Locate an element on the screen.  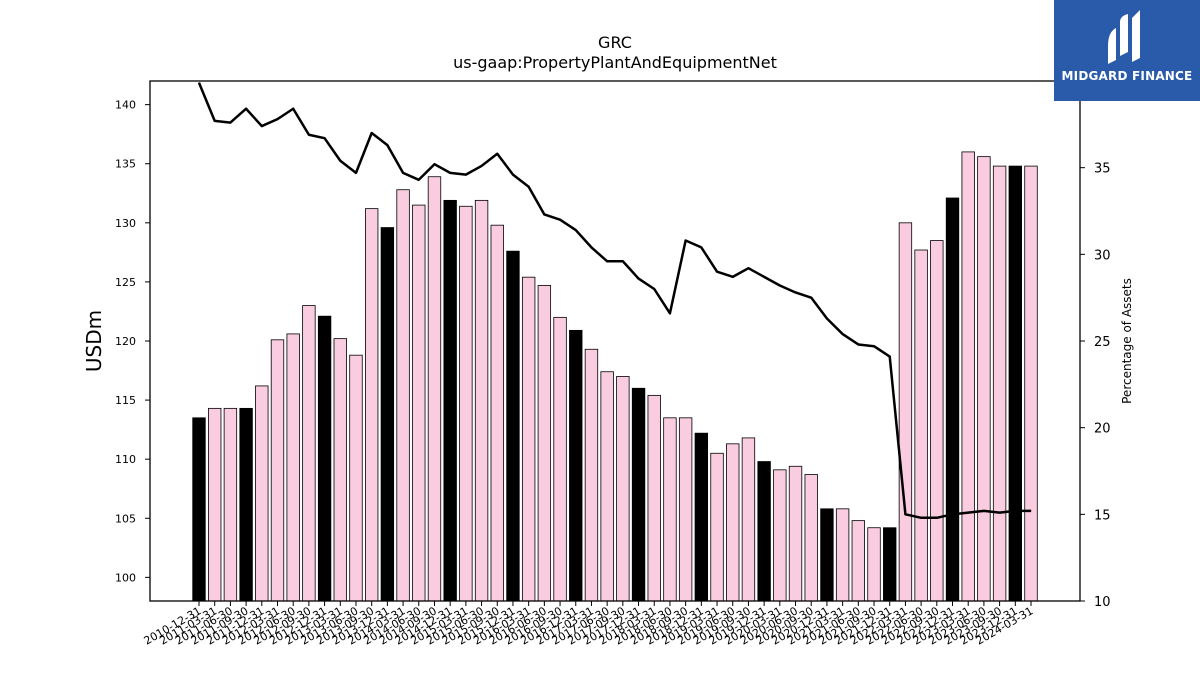
y-tick-label: 140 is located at coordinates (125, 105).